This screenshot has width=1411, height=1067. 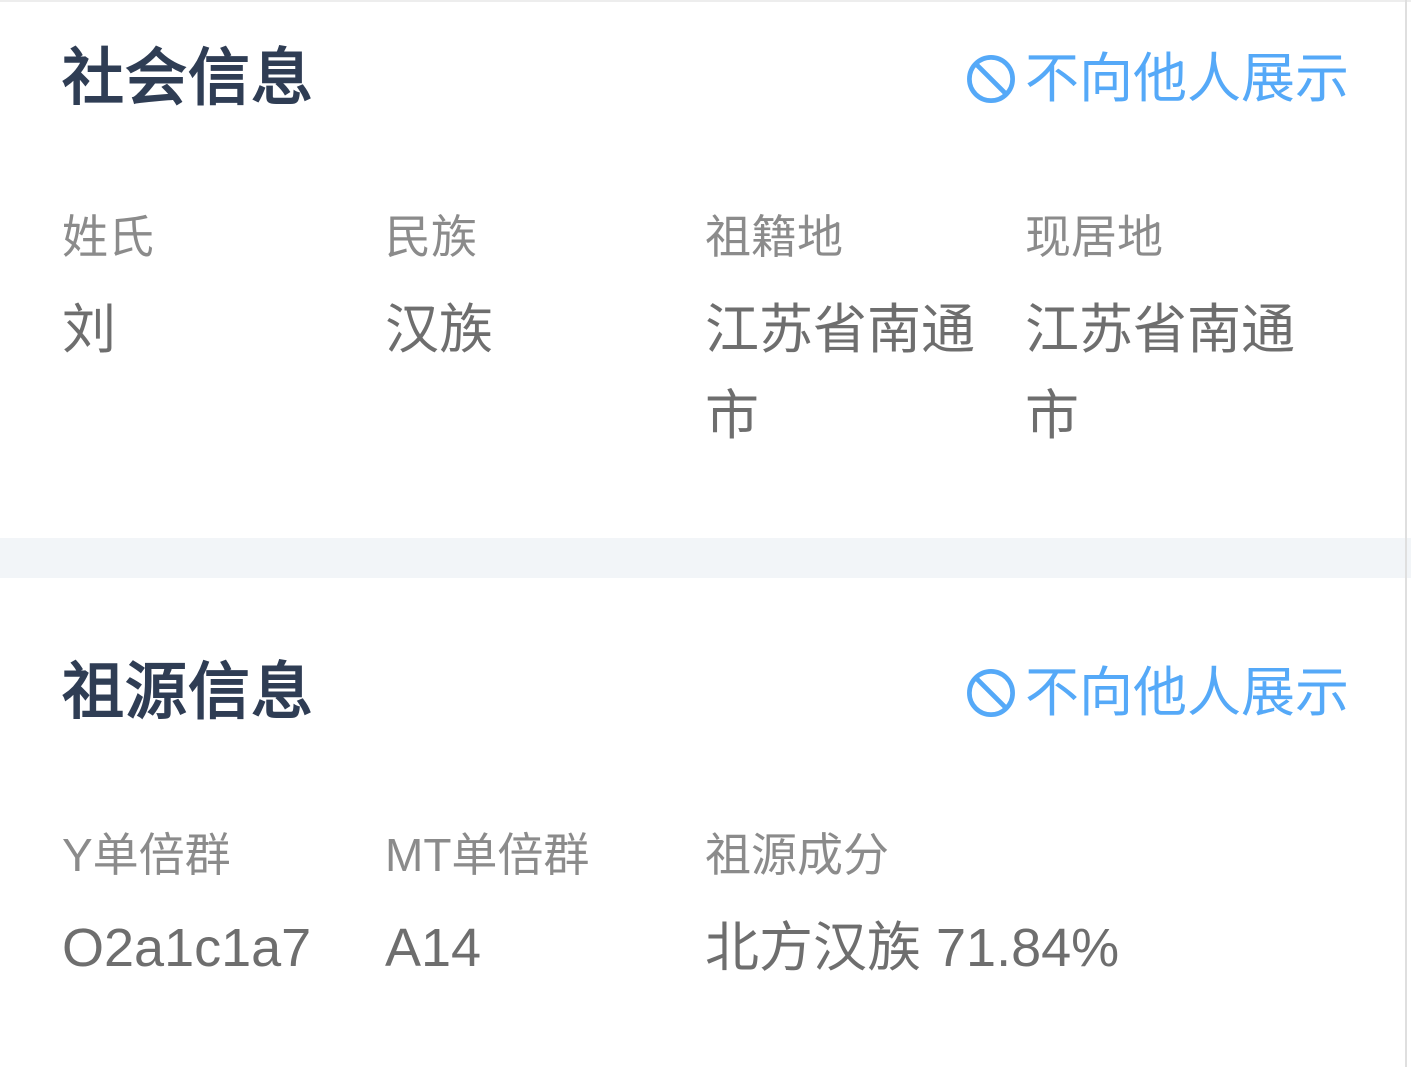 What do you see at coordinates (108, 237) in the screenshot?
I see `field-label: 姓氏` at bounding box center [108, 237].